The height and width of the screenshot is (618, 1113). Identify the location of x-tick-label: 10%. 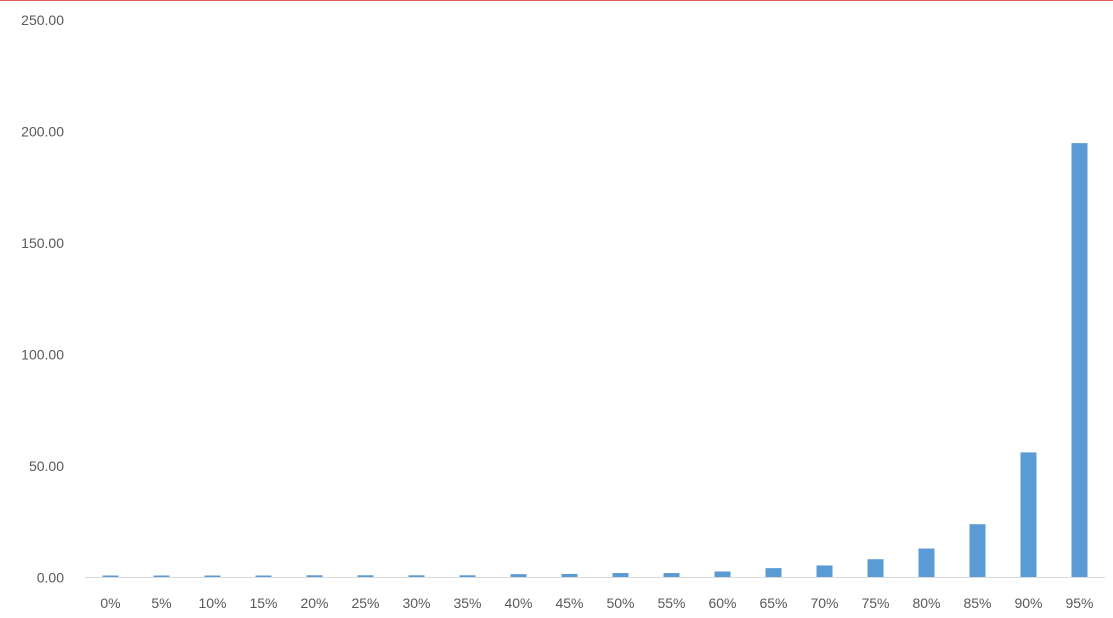
(212, 603).